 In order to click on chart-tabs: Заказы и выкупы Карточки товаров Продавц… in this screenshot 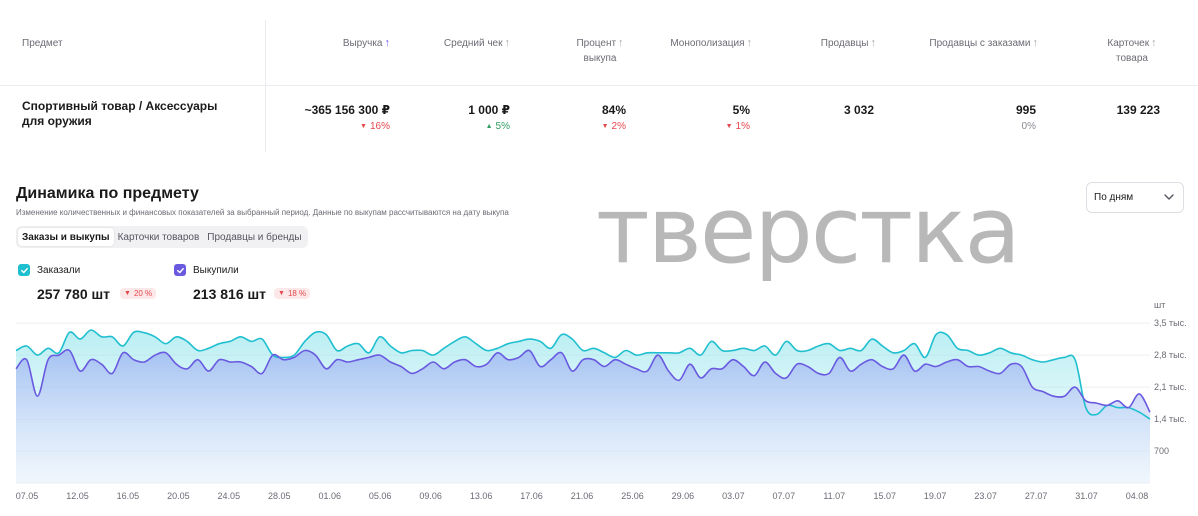, I will do `click(162, 237)`.